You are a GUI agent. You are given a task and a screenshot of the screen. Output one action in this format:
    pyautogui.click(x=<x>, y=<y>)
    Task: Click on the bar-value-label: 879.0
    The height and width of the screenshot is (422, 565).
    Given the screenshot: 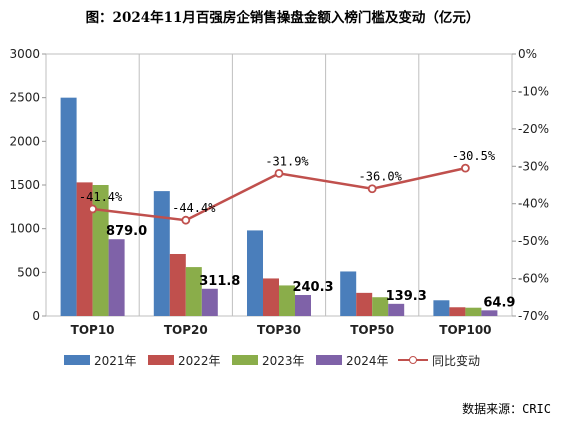 What is the action you would take?
    pyautogui.click(x=126, y=231)
    